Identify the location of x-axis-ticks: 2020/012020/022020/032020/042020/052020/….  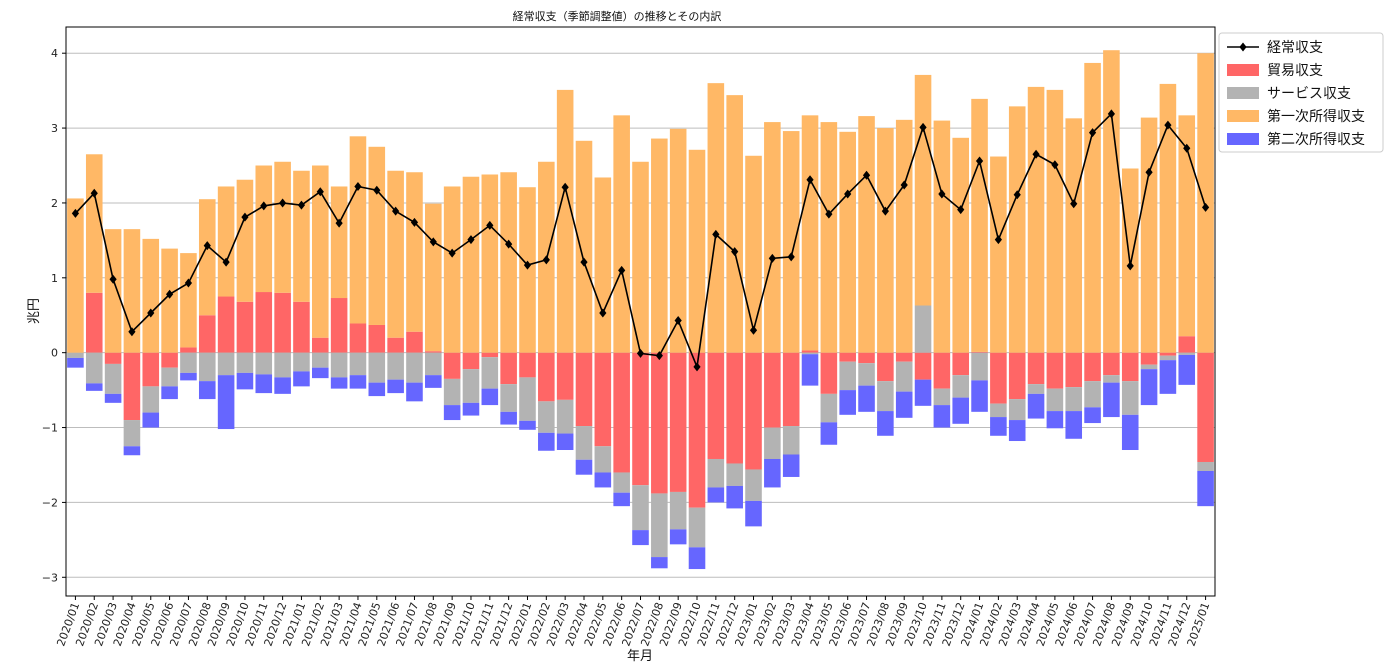
(633, 622).